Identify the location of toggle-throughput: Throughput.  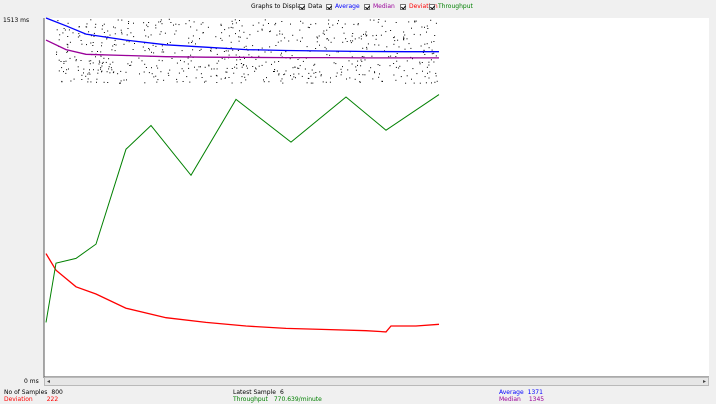
(451, 6).